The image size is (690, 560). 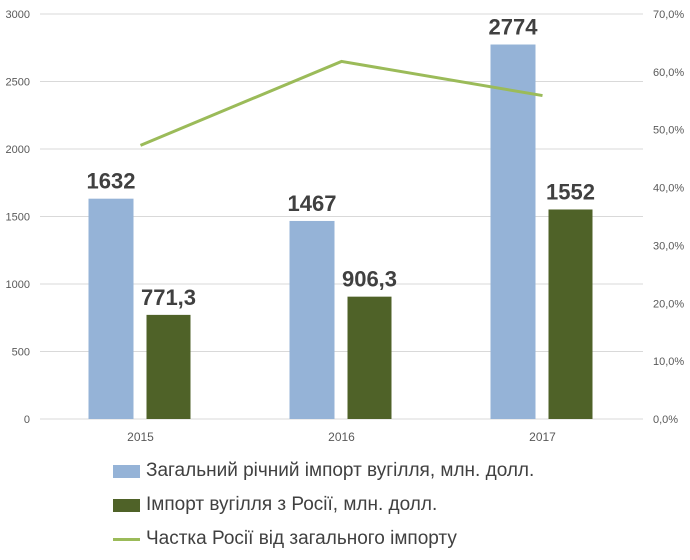 I want to click on data-label: 906,3, so click(x=369, y=279).